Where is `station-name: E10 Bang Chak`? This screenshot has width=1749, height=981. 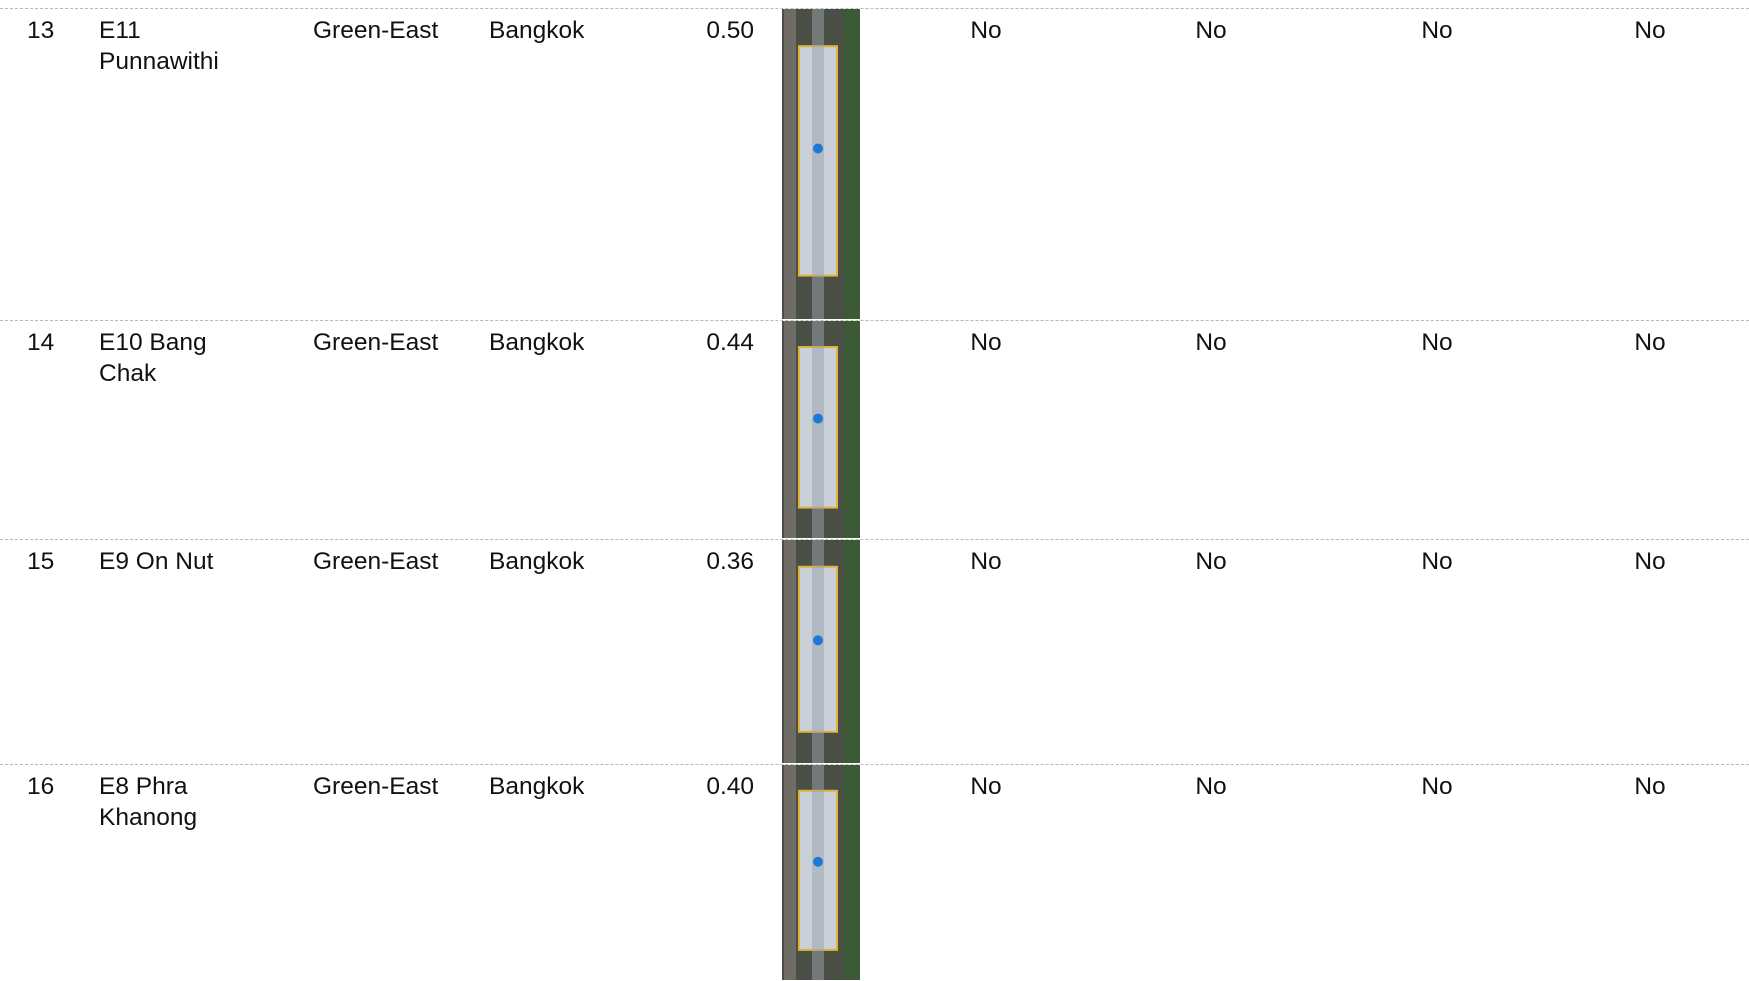
station-name: E10 Bang Chak is located at coordinates (153, 358).